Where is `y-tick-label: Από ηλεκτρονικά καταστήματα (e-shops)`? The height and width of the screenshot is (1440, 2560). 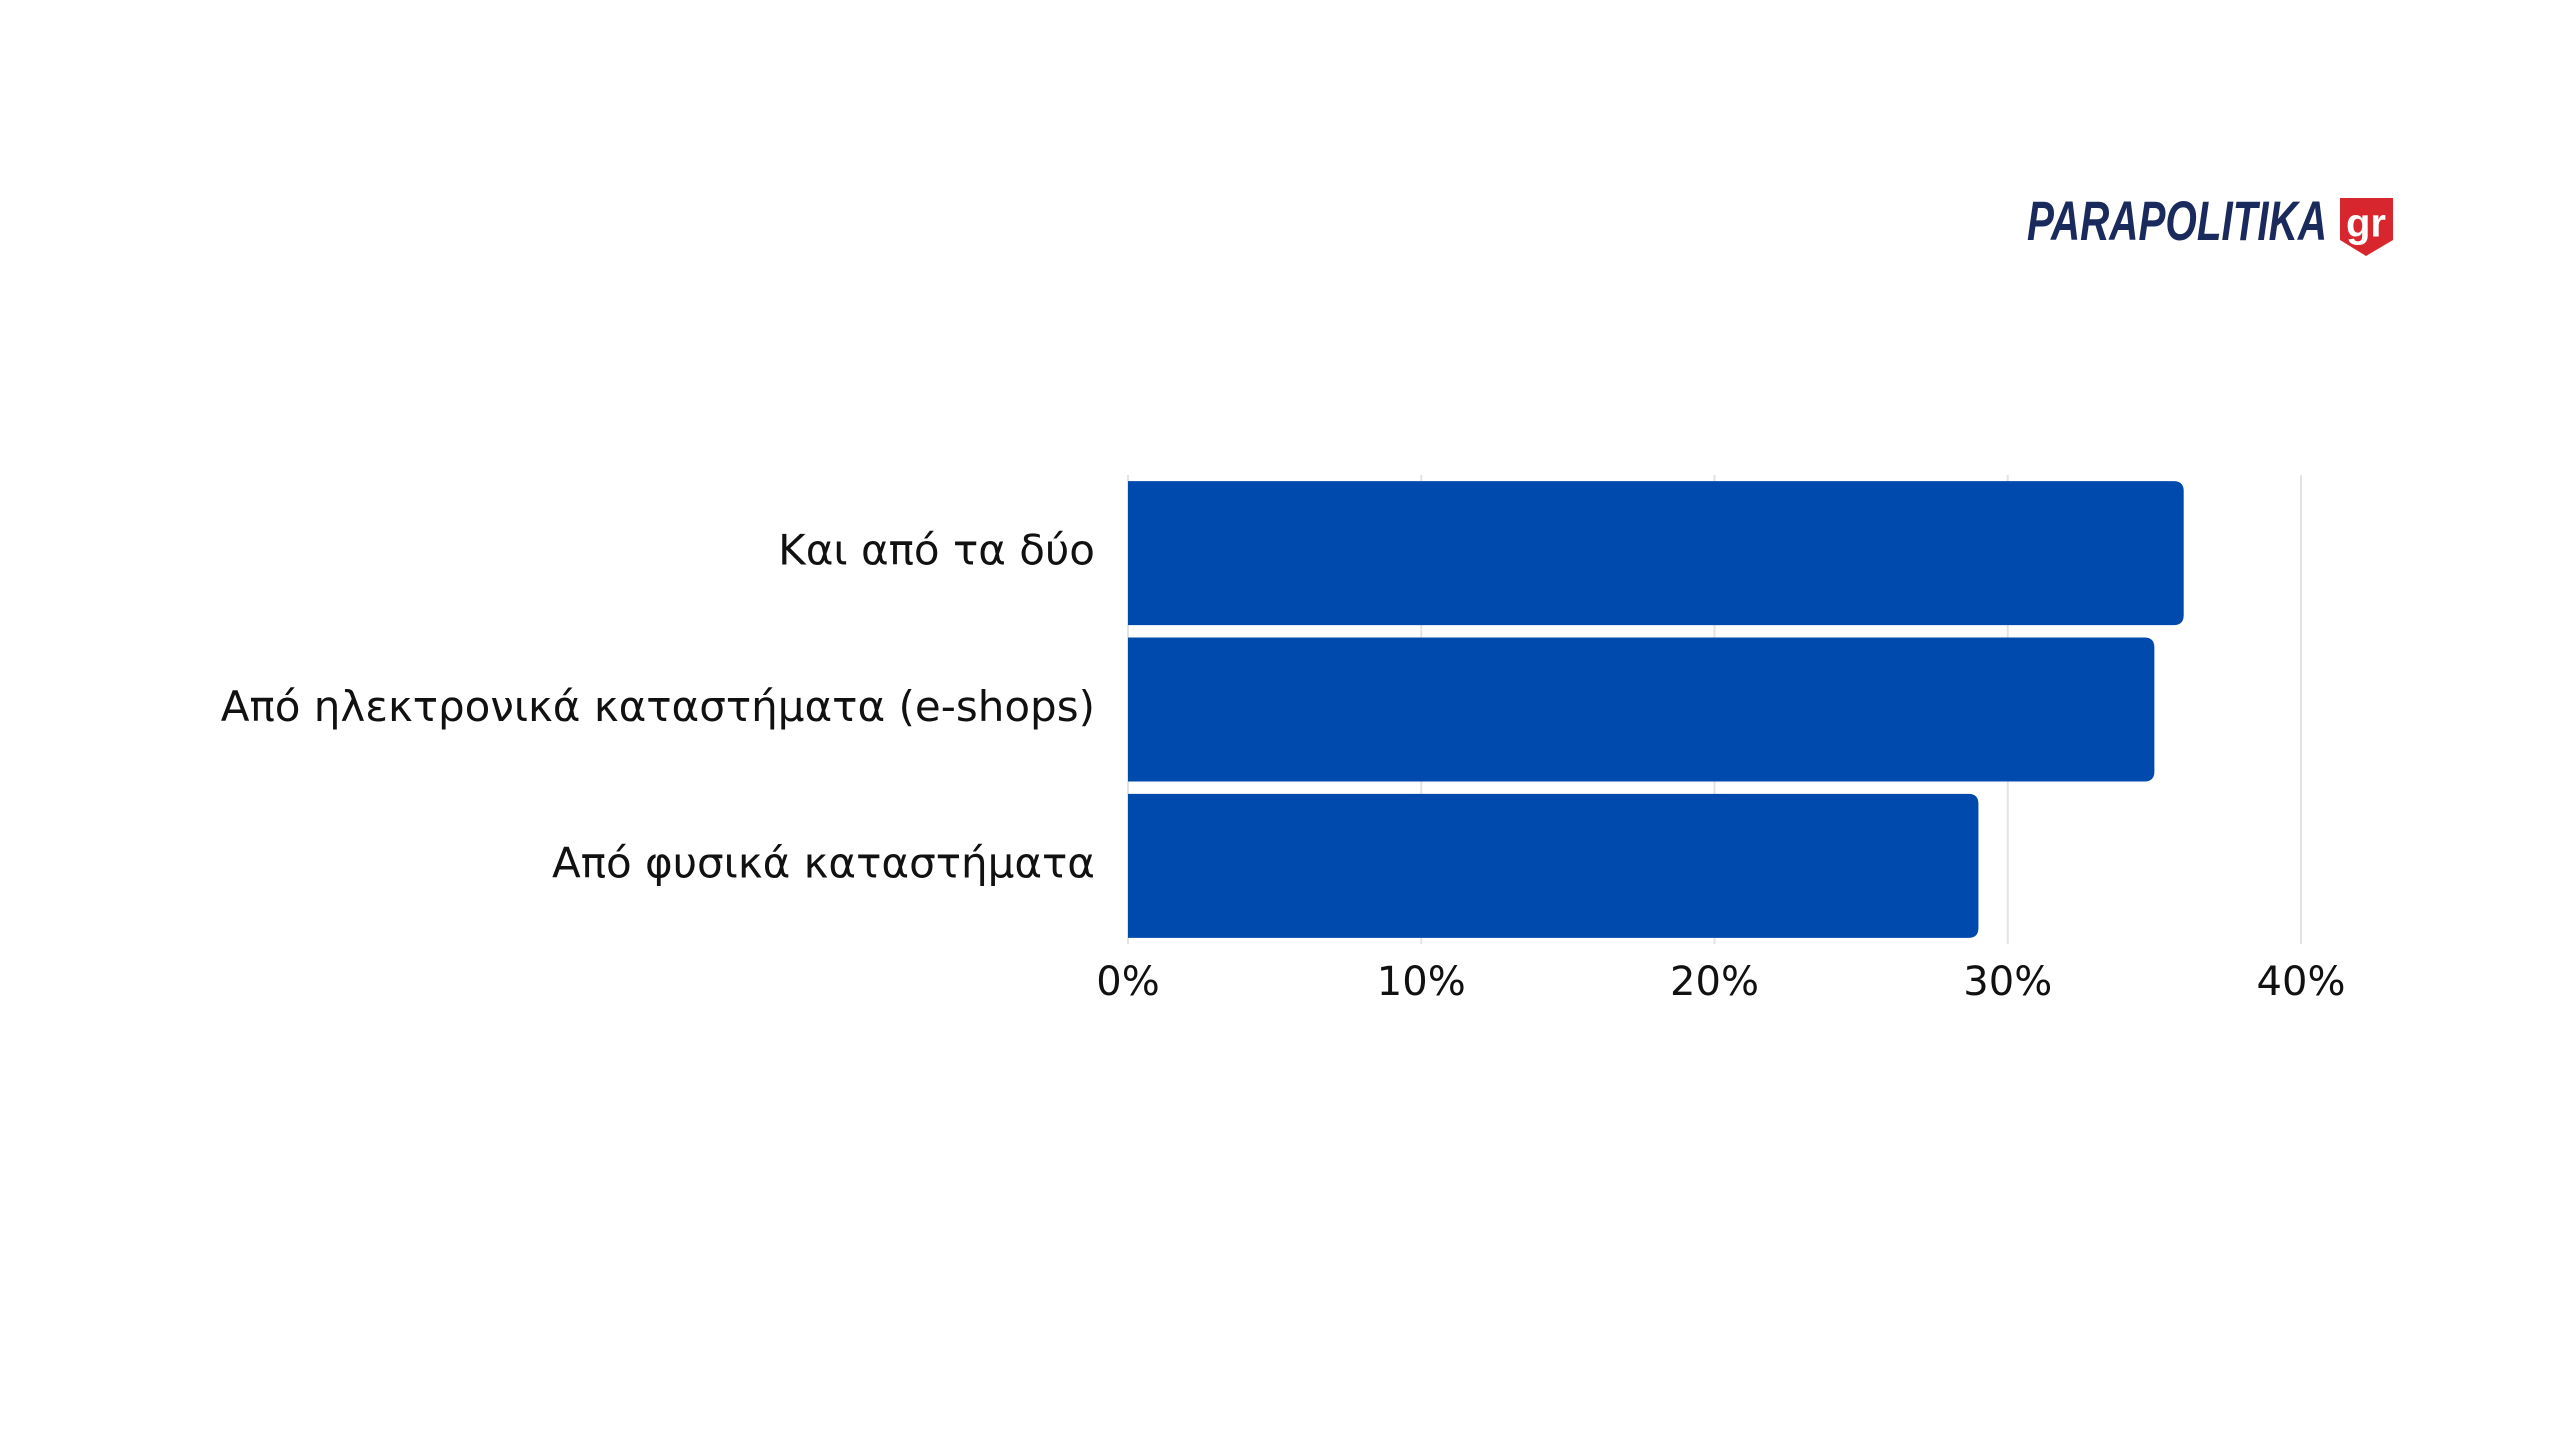 y-tick-label: Από ηλεκτρονικά καταστήματα (e-shops) is located at coordinates (658, 706).